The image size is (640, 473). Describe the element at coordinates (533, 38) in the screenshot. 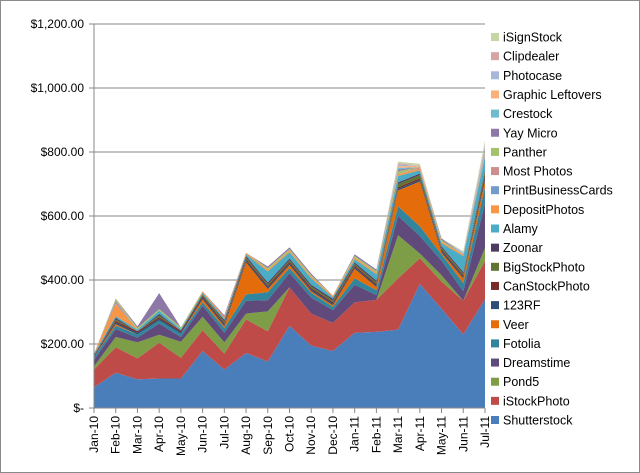

I see `legend-label-isignstock: iSignStock` at that location.